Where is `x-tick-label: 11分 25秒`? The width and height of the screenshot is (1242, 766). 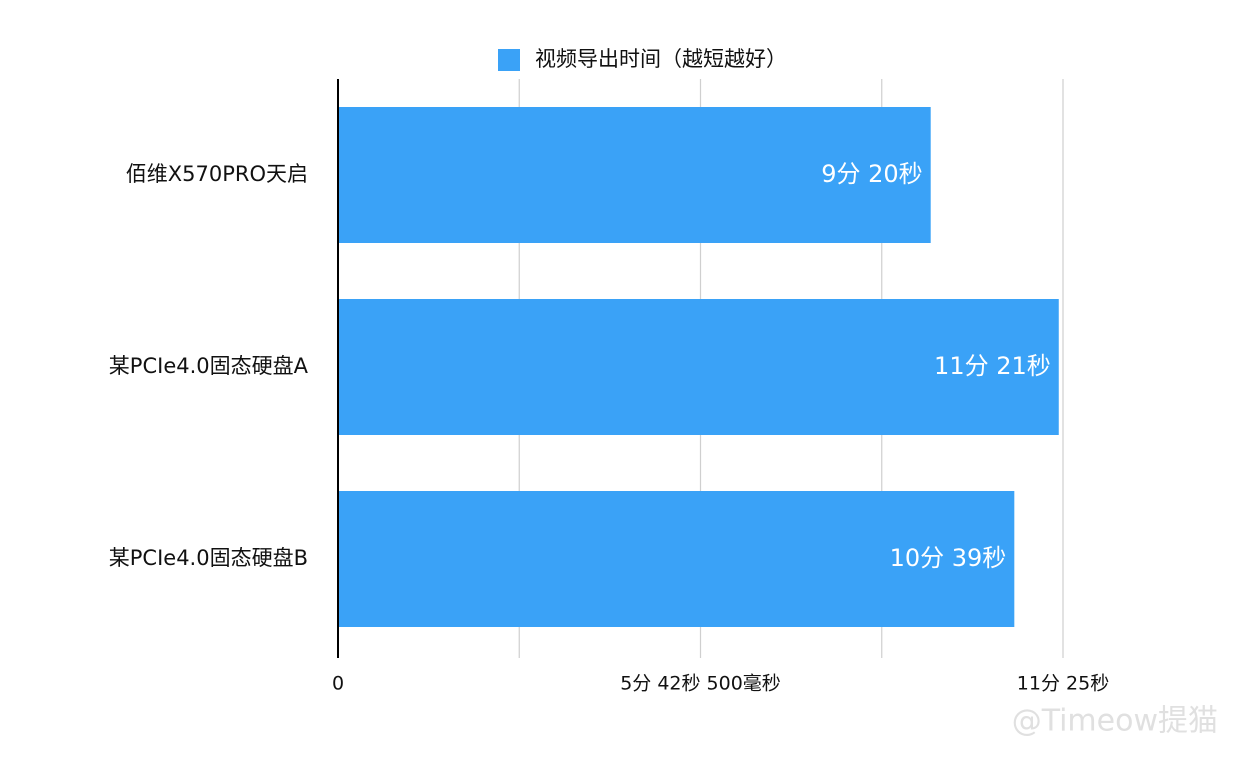 x-tick-label: 11分 25秒 is located at coordinates (1063, 684).